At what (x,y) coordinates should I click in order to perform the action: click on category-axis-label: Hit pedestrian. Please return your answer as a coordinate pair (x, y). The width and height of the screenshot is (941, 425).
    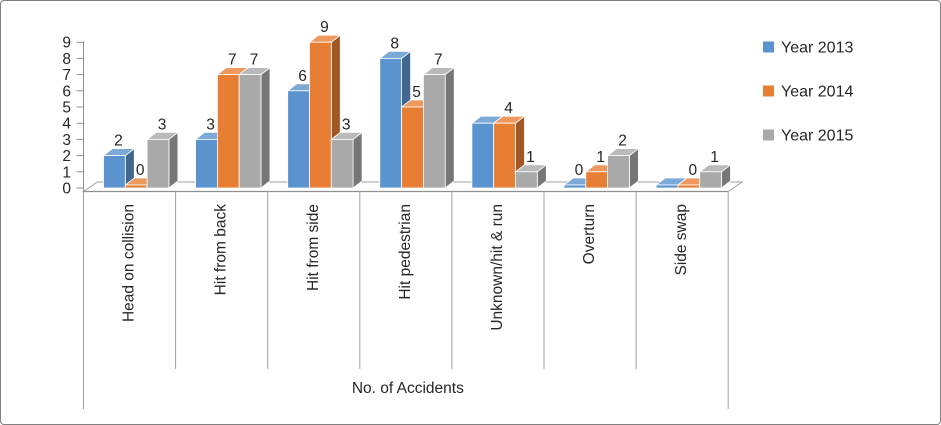
    Looking at the image, I should click on (405, 252).